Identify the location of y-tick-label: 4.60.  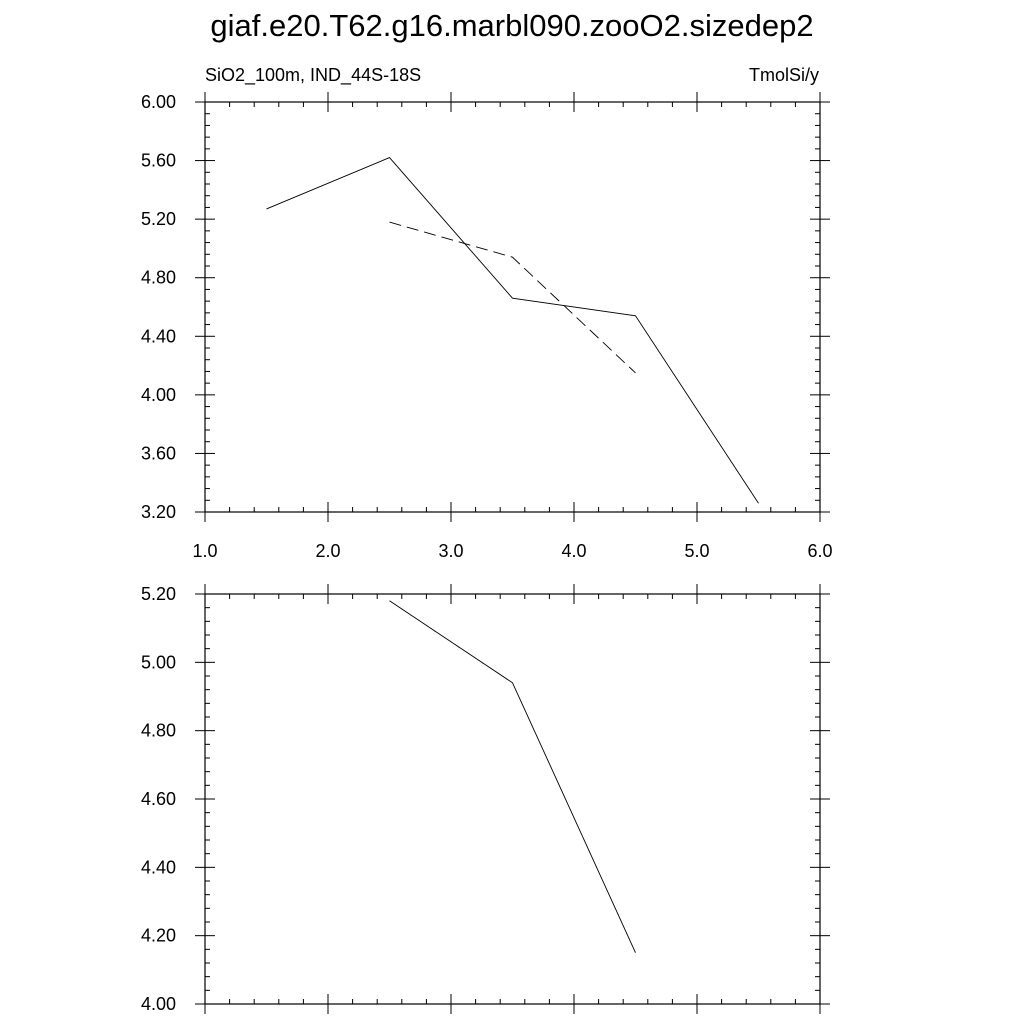
(158, 799).